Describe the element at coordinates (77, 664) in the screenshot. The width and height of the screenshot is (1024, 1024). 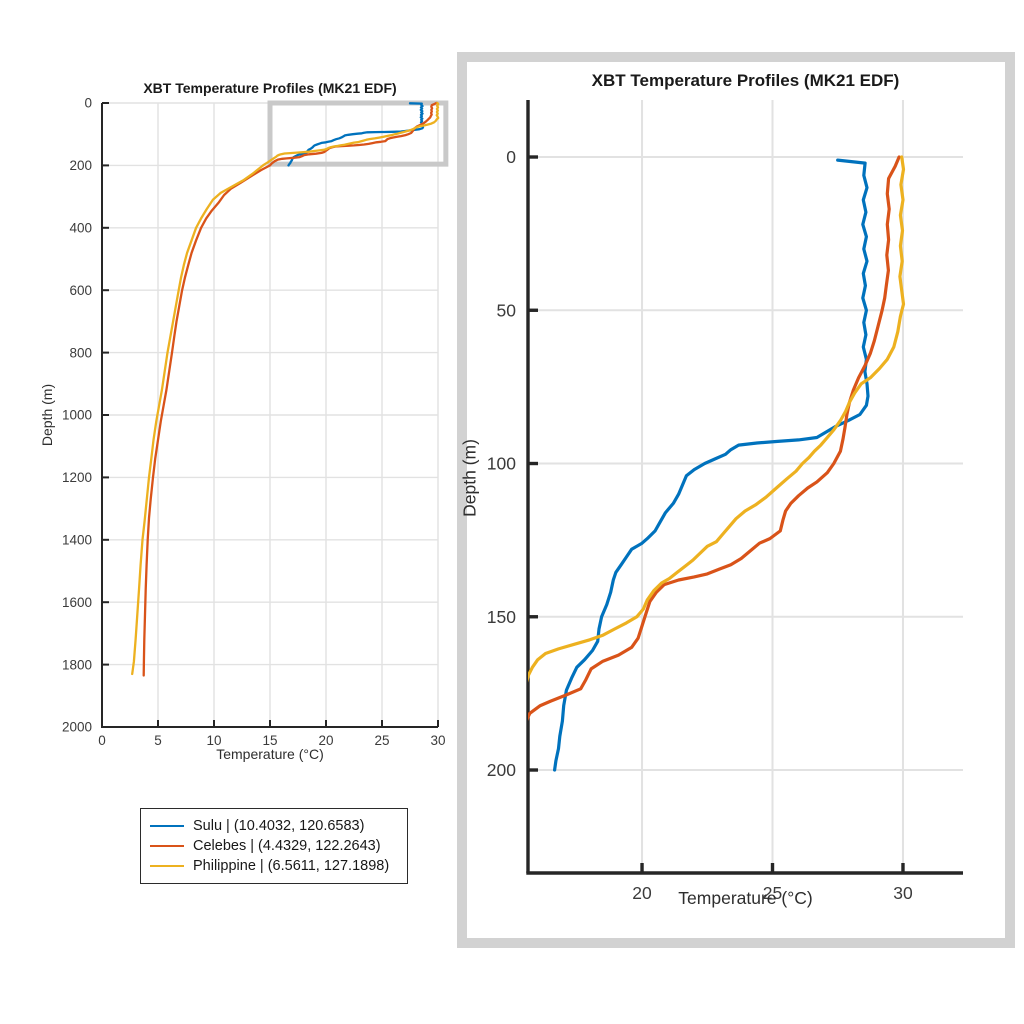
I see `y-tick-label: 1800` at that location.